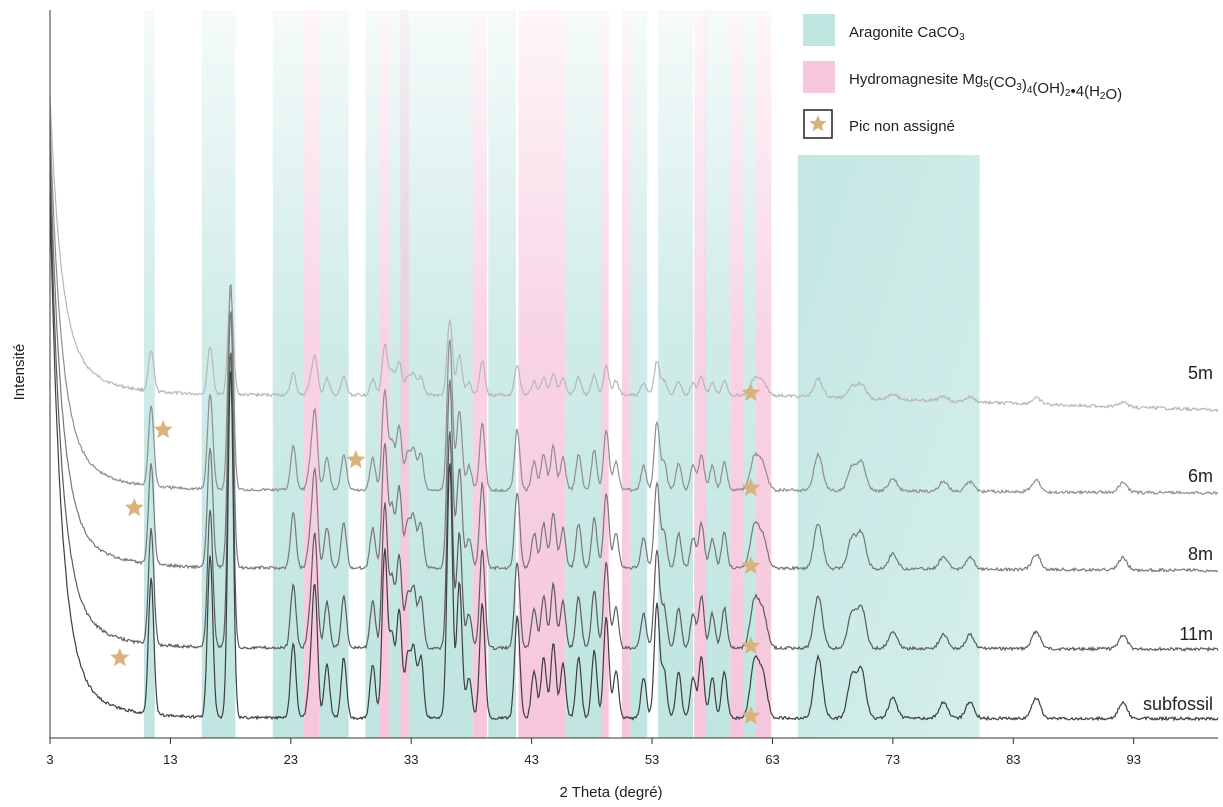 This screenshot has height=807, width=1223. What do you see at coordinates (1133, 759) in the screenshot?
I see `x-tick-label: 93` at bounding box center [1133, 759].